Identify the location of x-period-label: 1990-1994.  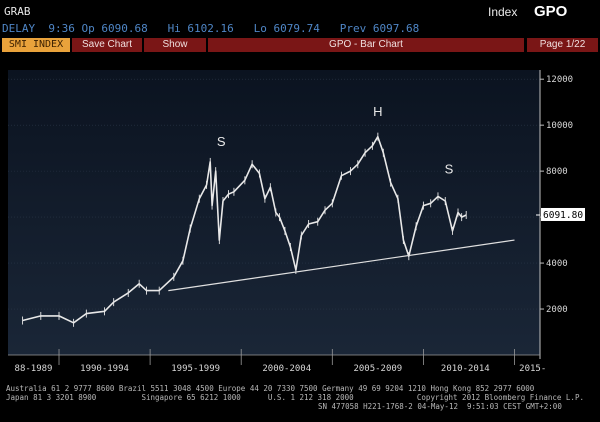
(104, 369).